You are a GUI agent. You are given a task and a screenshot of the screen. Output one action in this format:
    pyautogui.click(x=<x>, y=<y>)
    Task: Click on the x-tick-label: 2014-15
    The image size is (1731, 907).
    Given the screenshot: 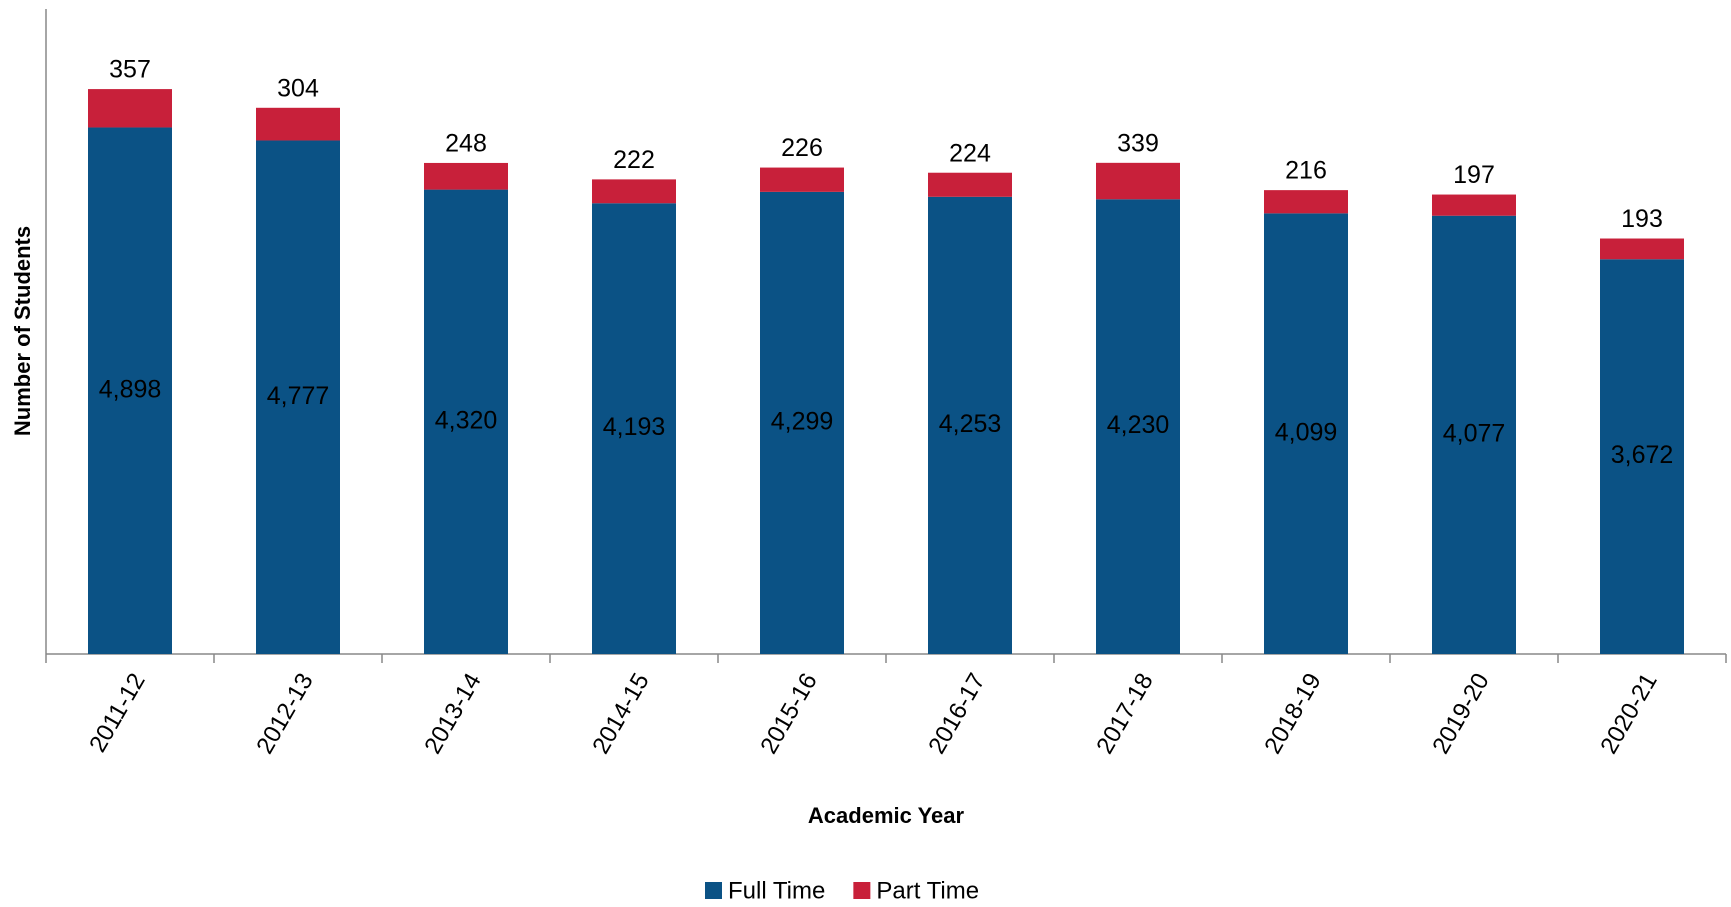 What is the action you would take?
    pyautogui.click(x=620, y=714)
    